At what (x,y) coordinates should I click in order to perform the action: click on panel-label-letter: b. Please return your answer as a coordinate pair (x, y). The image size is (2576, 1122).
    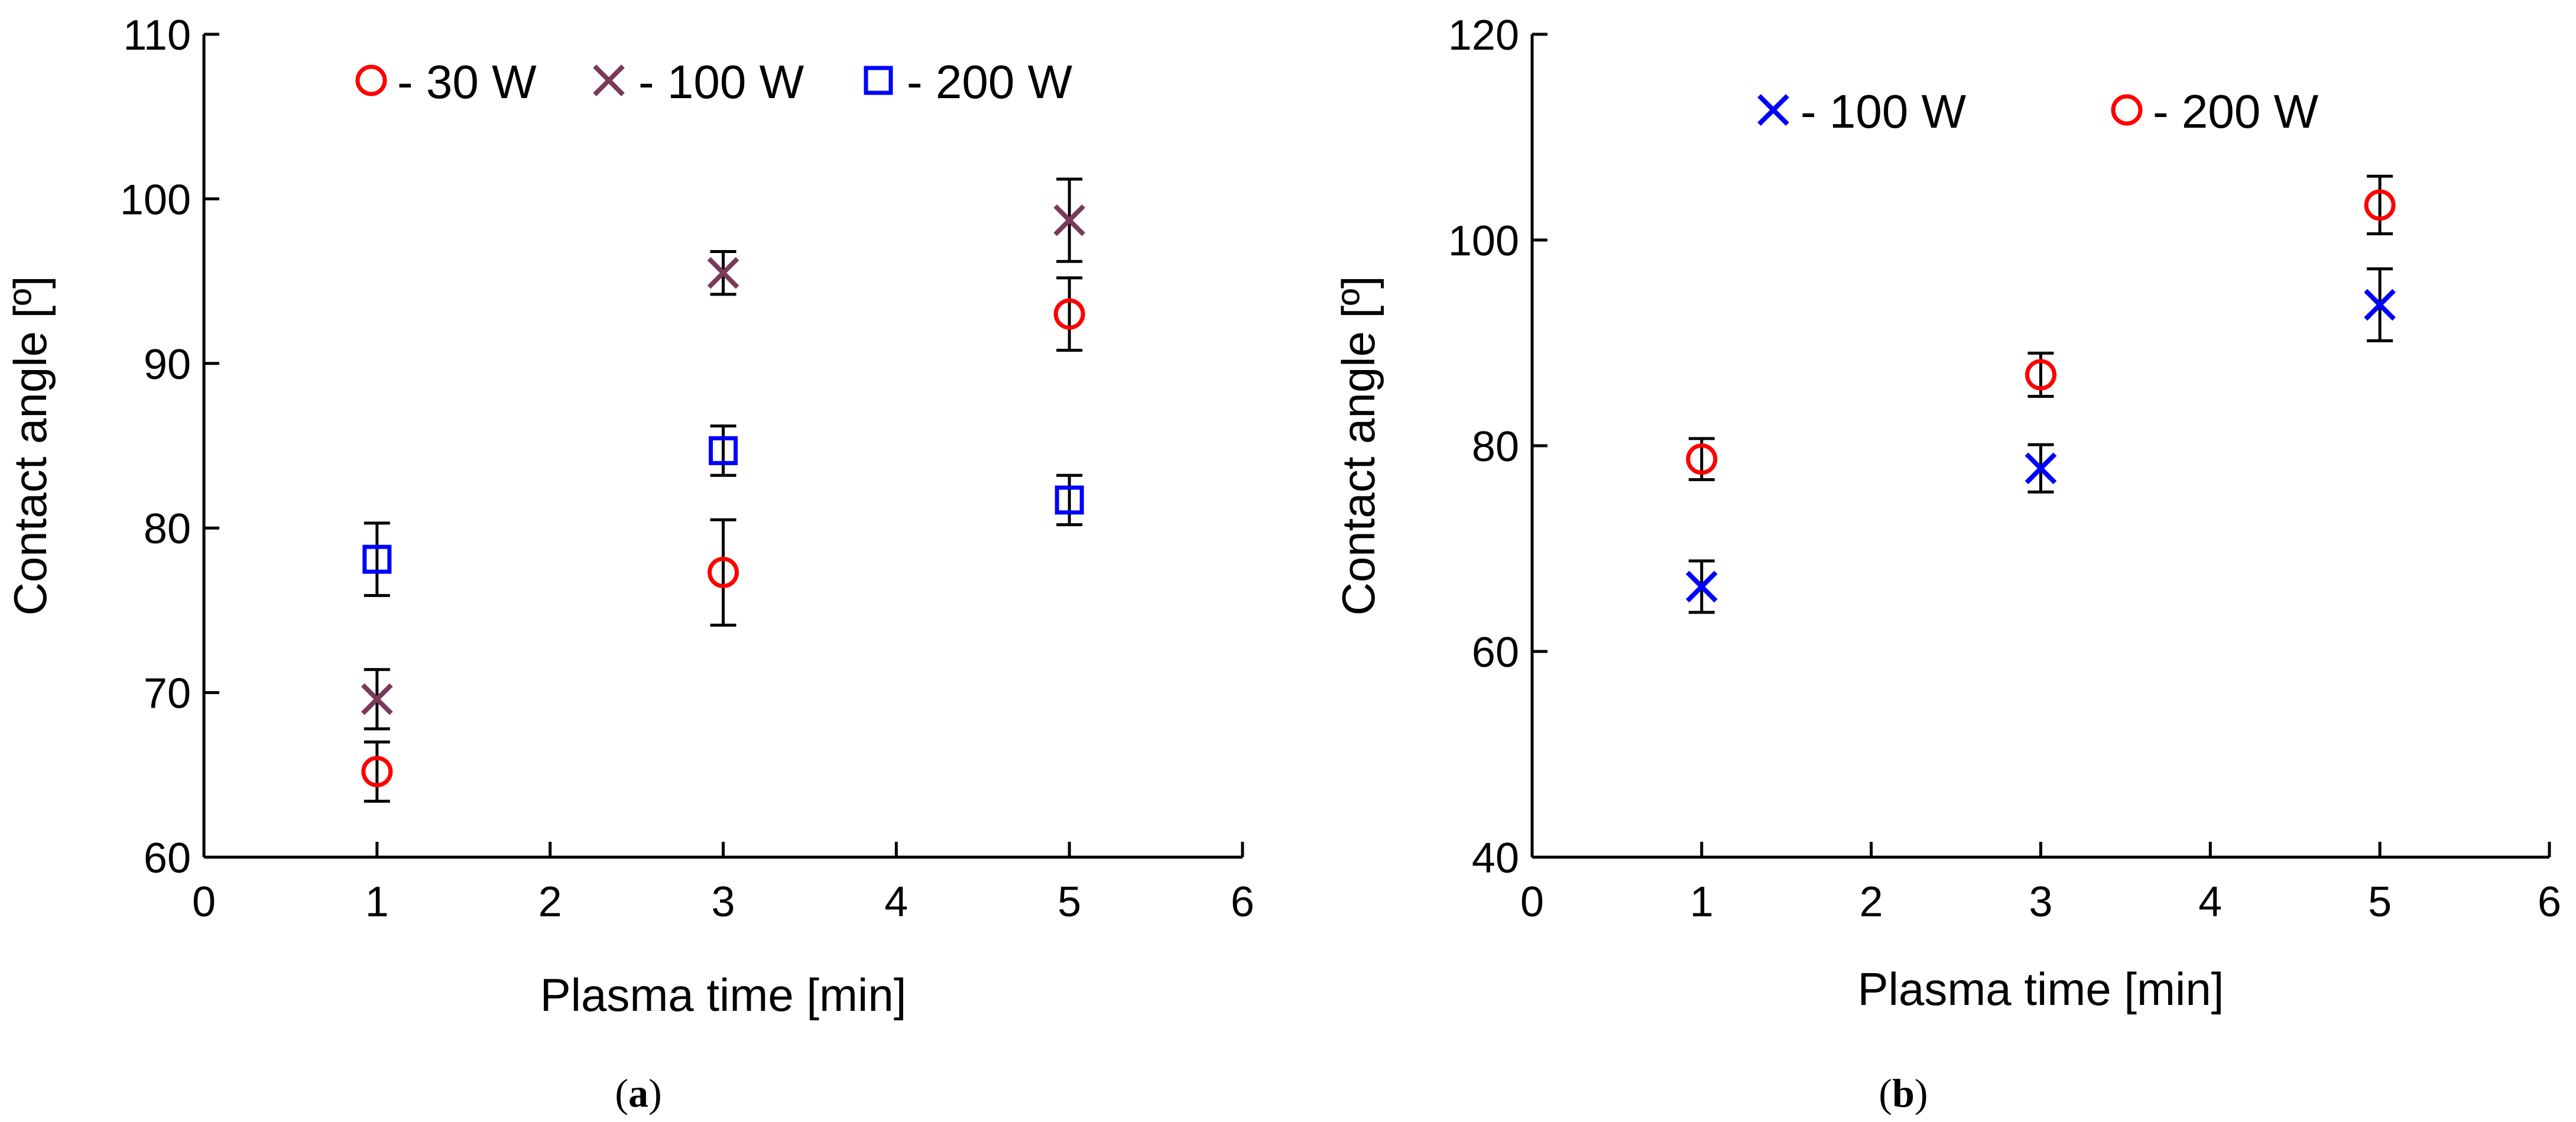
    Looking at the image, I should click on (1903, 1093).